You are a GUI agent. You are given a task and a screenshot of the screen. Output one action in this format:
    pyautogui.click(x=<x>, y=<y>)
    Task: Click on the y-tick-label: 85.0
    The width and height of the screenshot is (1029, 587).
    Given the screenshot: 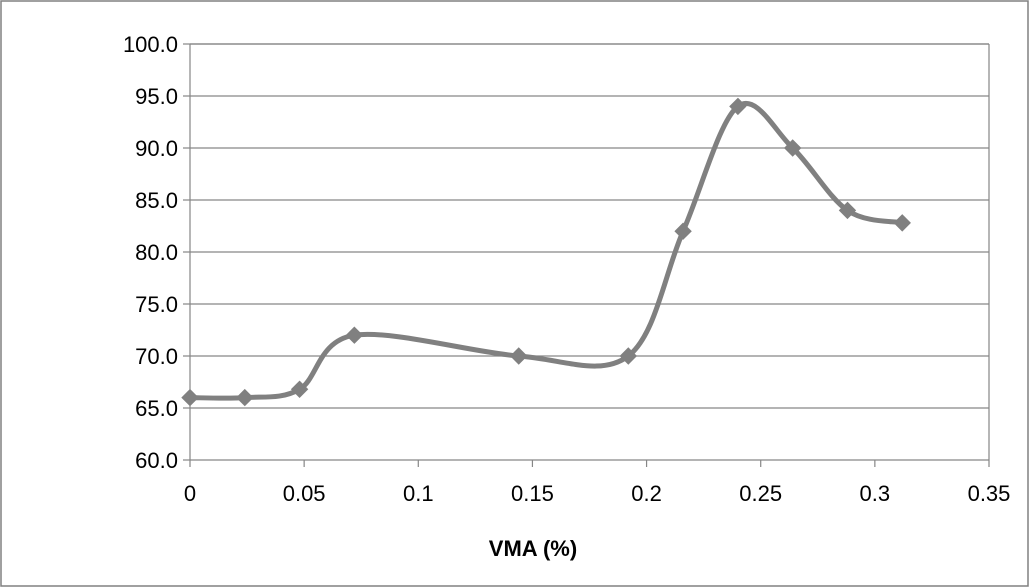 What is the action you would take?
    pyautogui.click(x=156, y=200)
    